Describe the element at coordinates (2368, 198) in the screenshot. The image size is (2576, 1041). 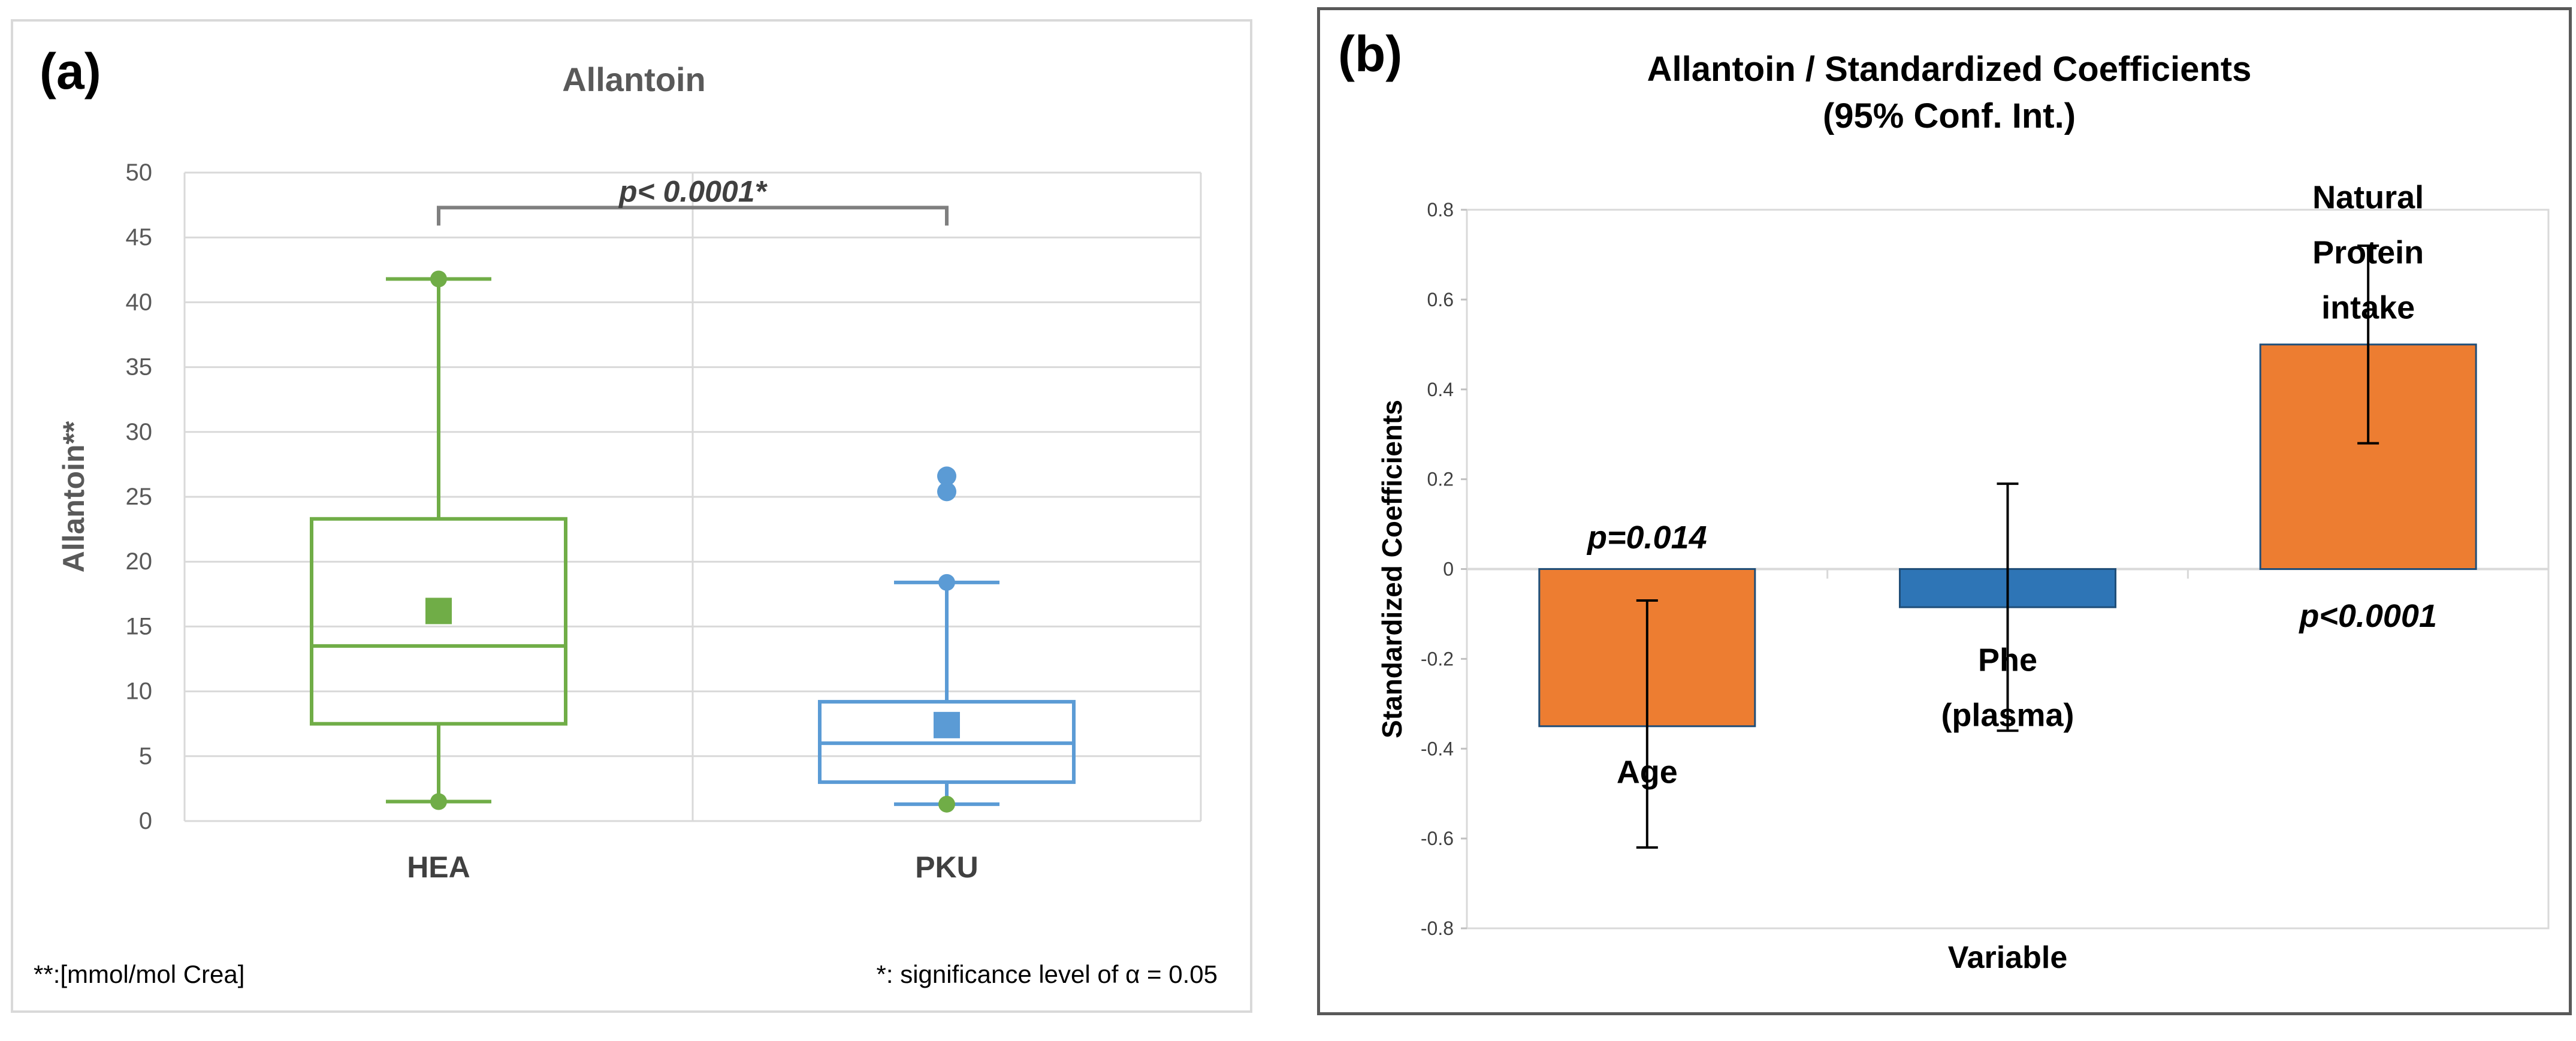
I see `variable-label: Natural` at that location.